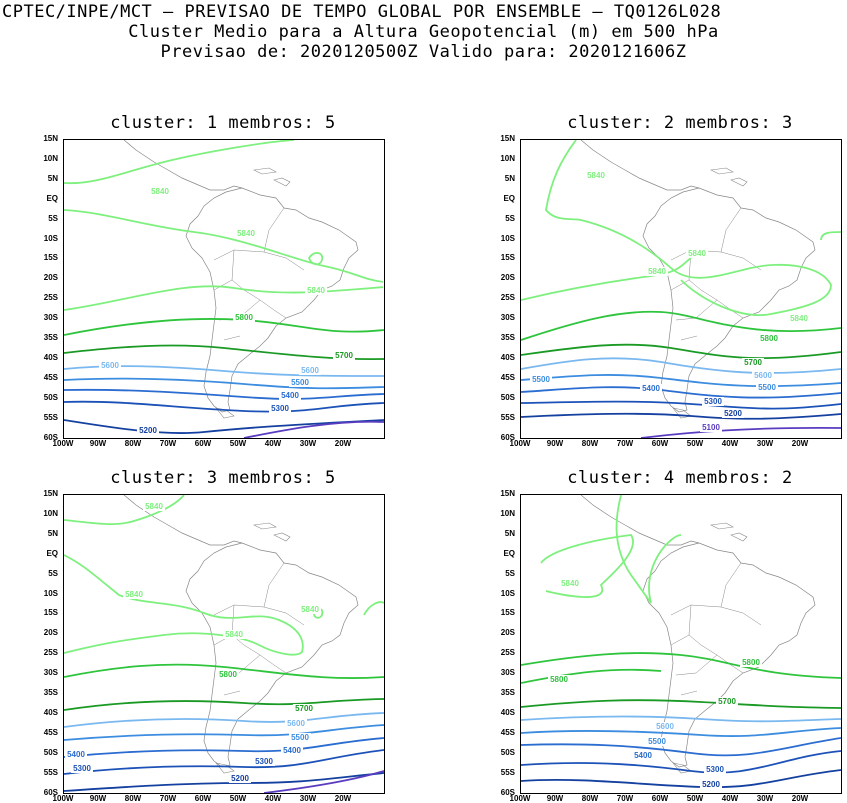 The width and height of the screenshot is (847, 803). Describe the element at coordinates (259, 274) in the screenshot. I see `country-borders` at that location.